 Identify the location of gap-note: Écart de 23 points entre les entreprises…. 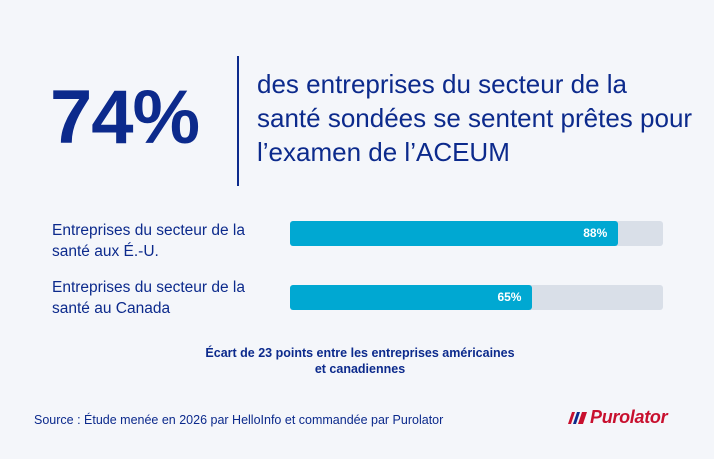
(360, 361).